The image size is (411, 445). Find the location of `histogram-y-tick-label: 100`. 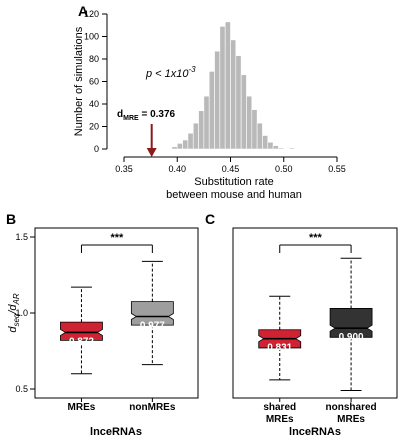

histogram-y-tick-label: 100 is located at coordinates (91, 37).